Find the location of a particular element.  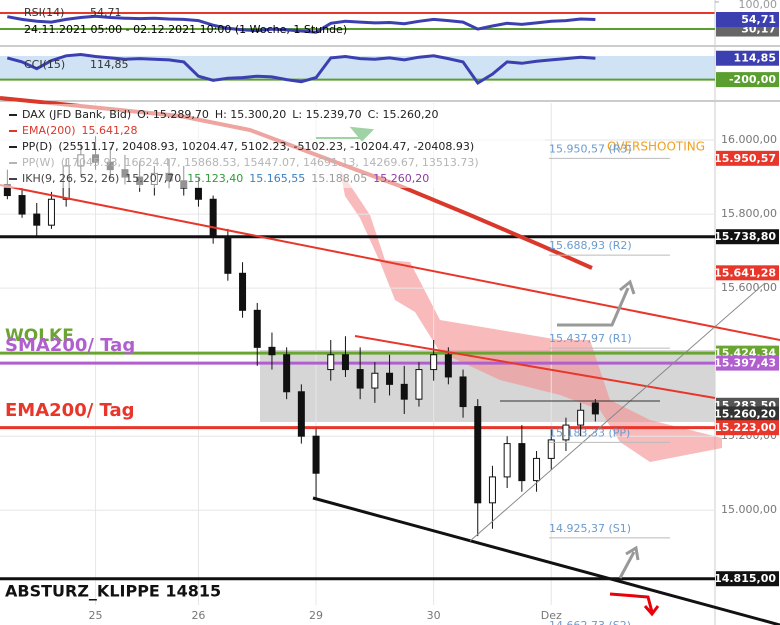

legend-part: 15.207,70 is located at coordinates (153, 178).